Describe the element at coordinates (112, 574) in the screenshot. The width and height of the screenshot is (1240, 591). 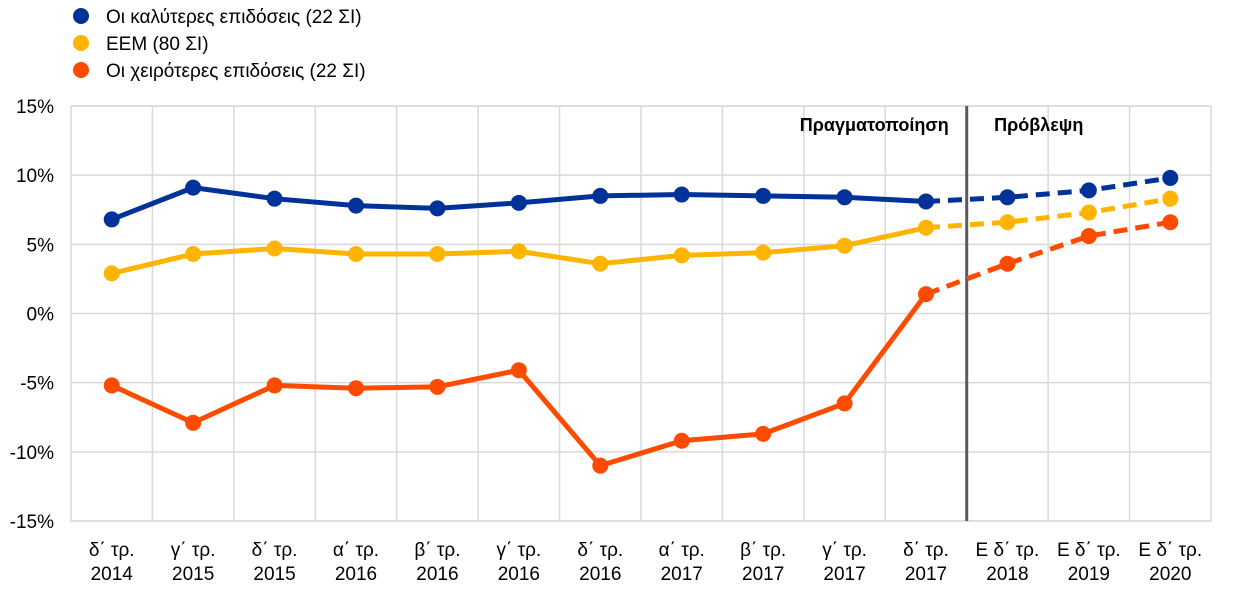
I see `x-tick-label-line2: 2014` at that location.